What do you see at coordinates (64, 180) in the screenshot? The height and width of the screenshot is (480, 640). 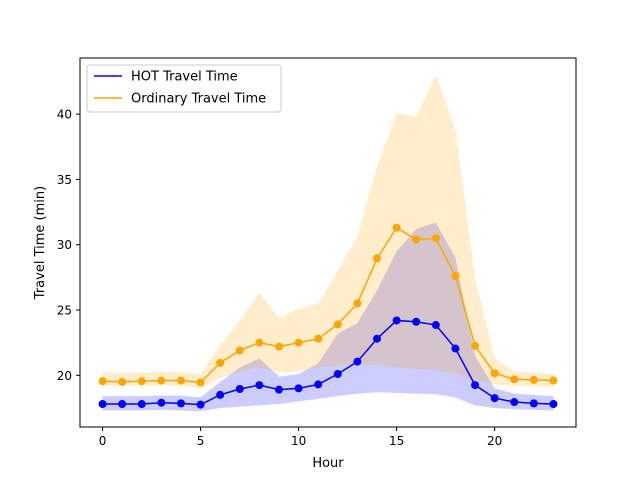 I see `y-tick-label: 35` at bounding box center [64, 180].